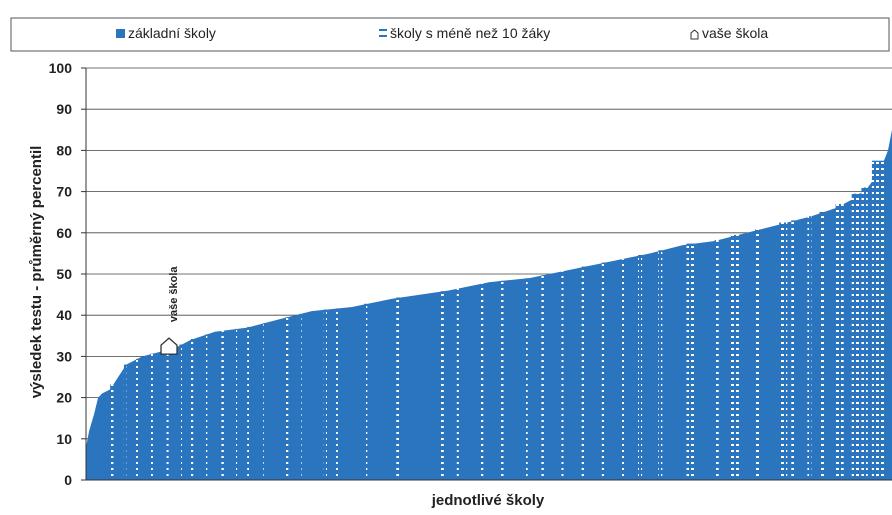  What do you see at coordinates (172, 33) in the screenshot?
I see `legend-label-schools: základní školy` at bounding box center [172, 33].